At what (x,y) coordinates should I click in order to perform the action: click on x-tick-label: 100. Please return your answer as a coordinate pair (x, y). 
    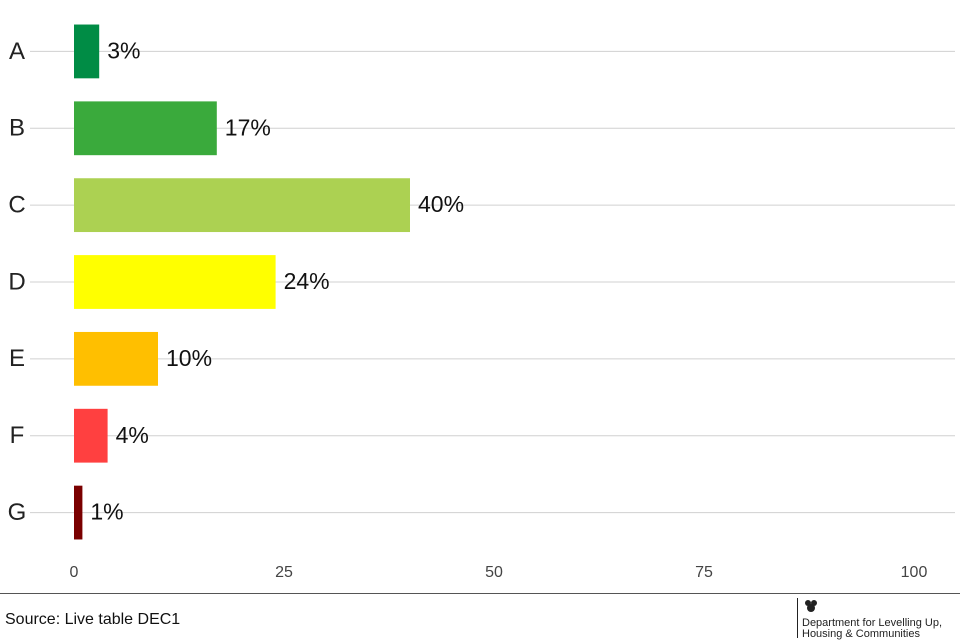
    Looking at the image, I should click on (914, 572).